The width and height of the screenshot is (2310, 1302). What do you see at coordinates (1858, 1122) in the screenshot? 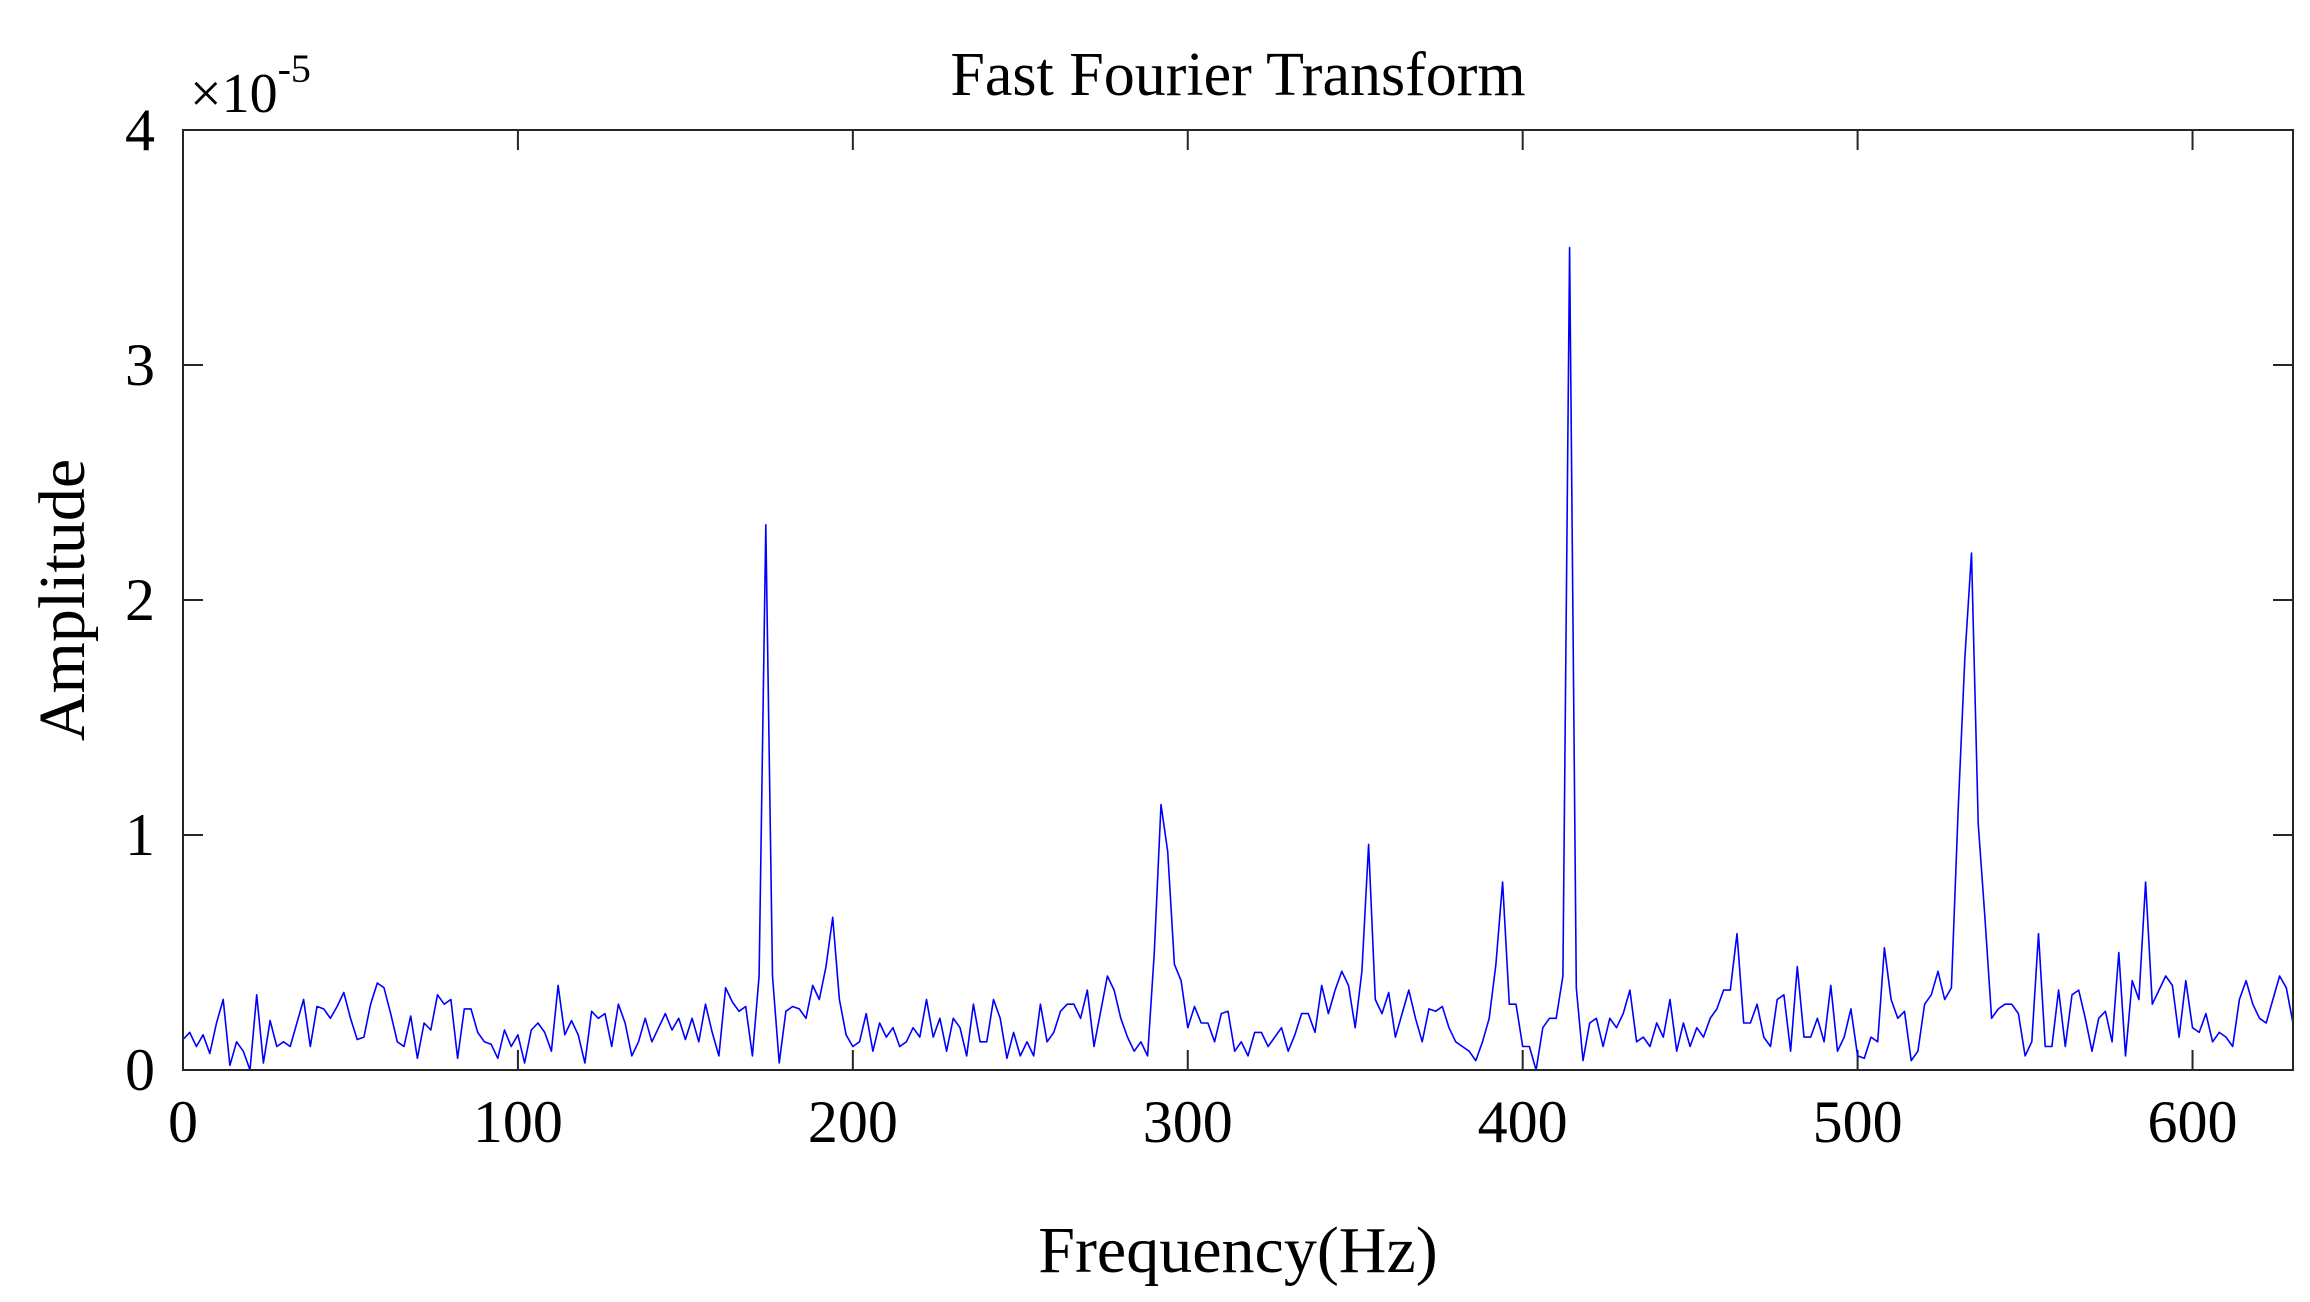
I see `x-tick-label: 500` at bounding box center [1858, 1122].